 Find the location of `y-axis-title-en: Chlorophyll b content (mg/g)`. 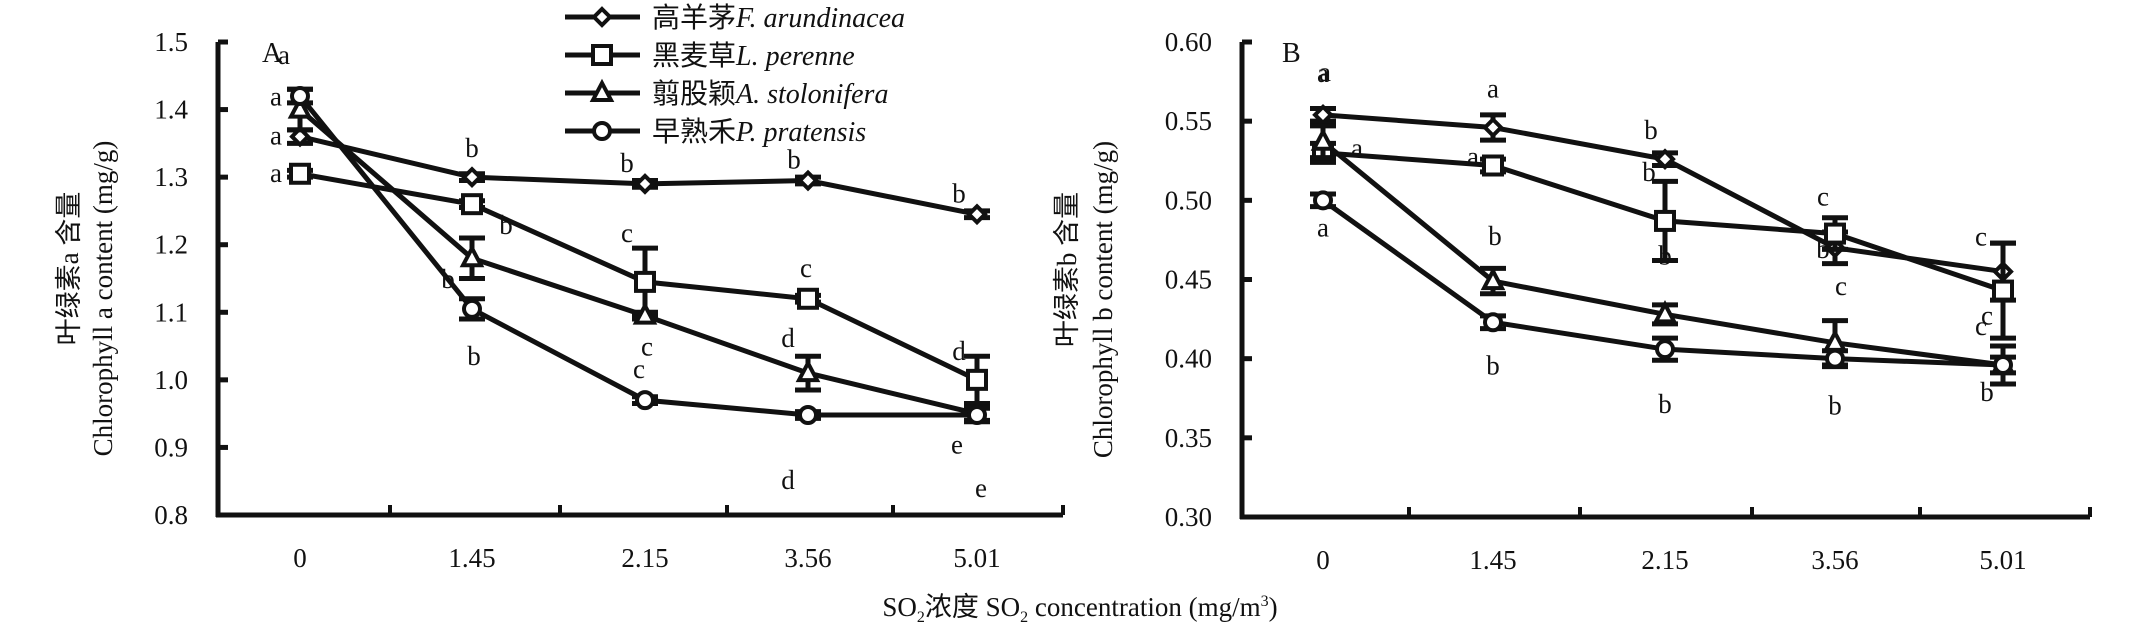

y-axis-title-en: Chlorophyll b content (mg/g) is located at coordinates (1103, 299).